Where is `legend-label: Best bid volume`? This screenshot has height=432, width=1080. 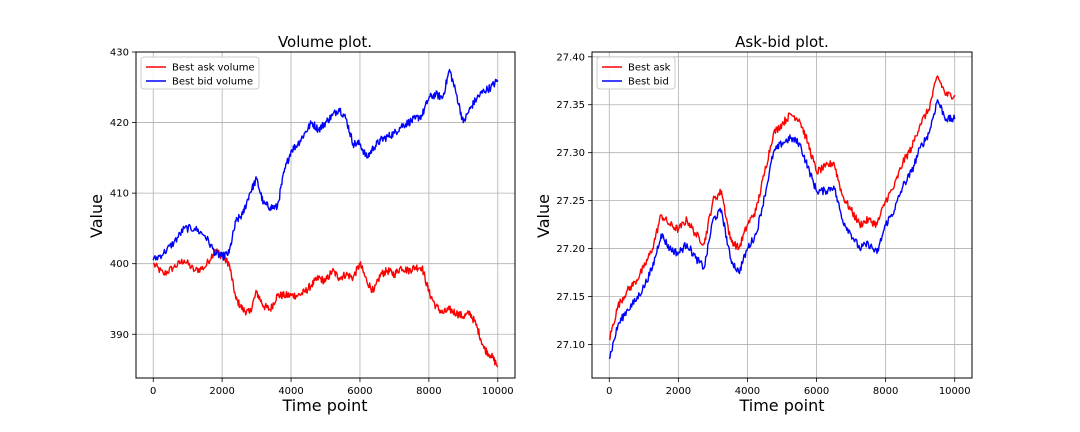 legend-label: Best bid volume is located at coordinates (212, 82).